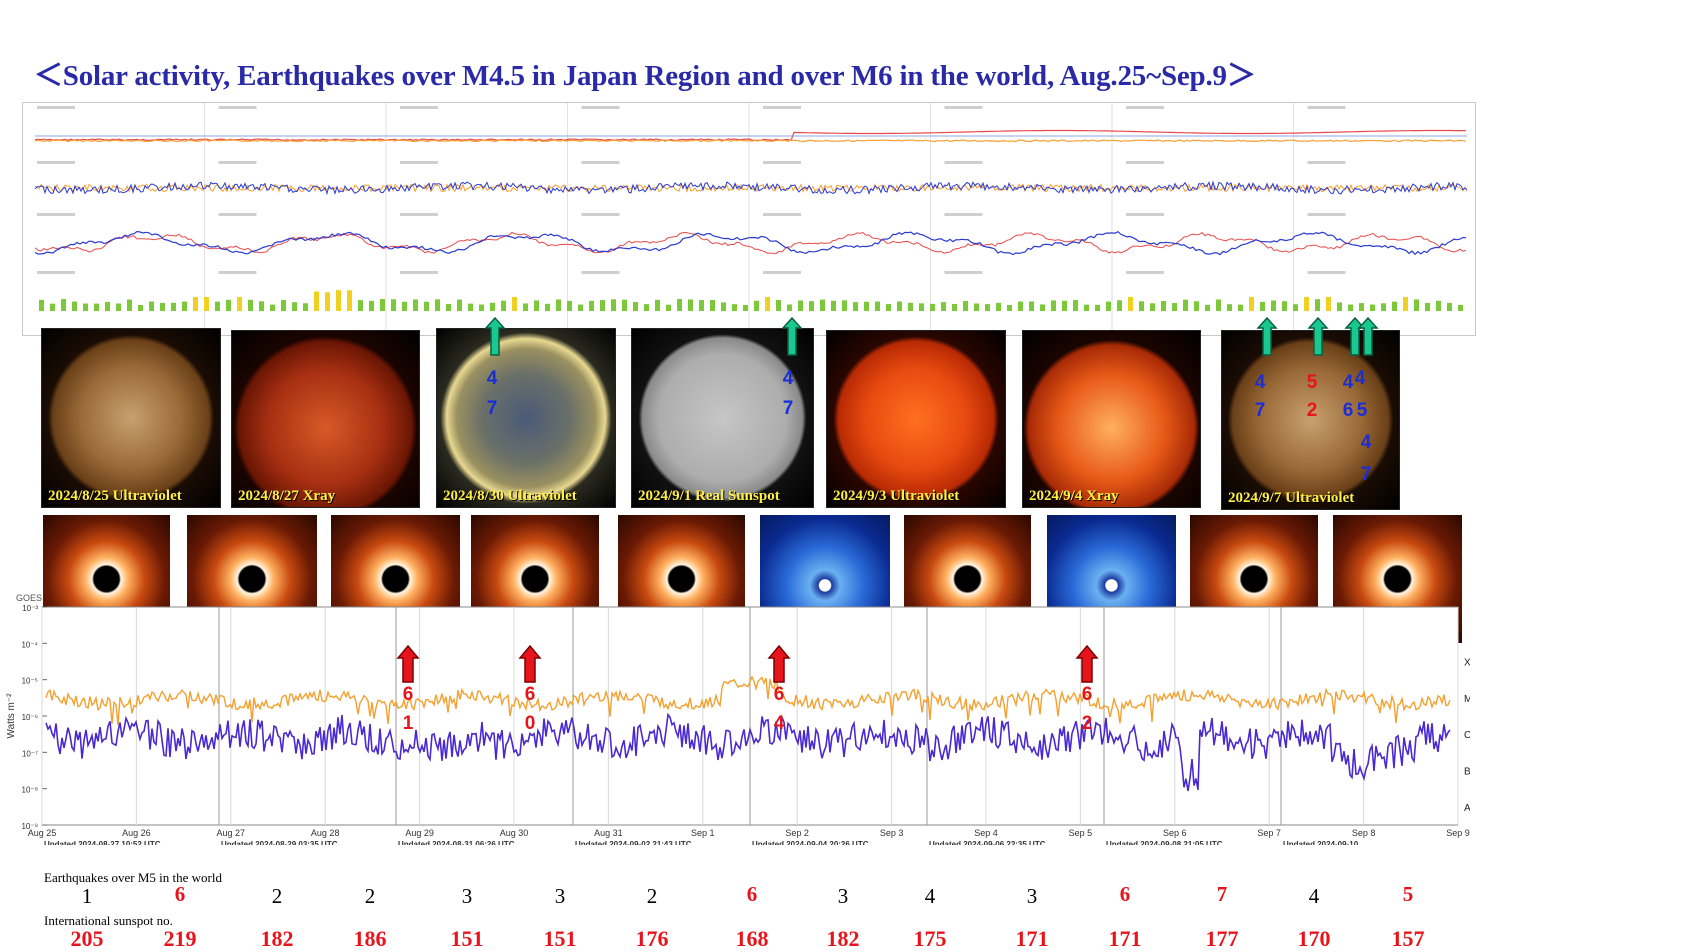 This screenshot has width=1694, height=952. I want to click on sunspot-title: International sunspot no., so click(108, 920).